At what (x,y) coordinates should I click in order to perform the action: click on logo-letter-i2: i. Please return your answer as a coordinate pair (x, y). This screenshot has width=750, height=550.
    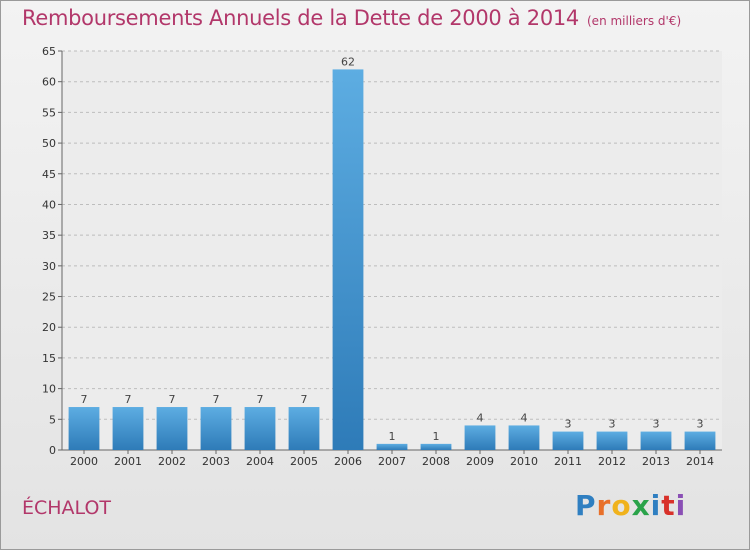
    Looking at the image, I should click on (681, 505).